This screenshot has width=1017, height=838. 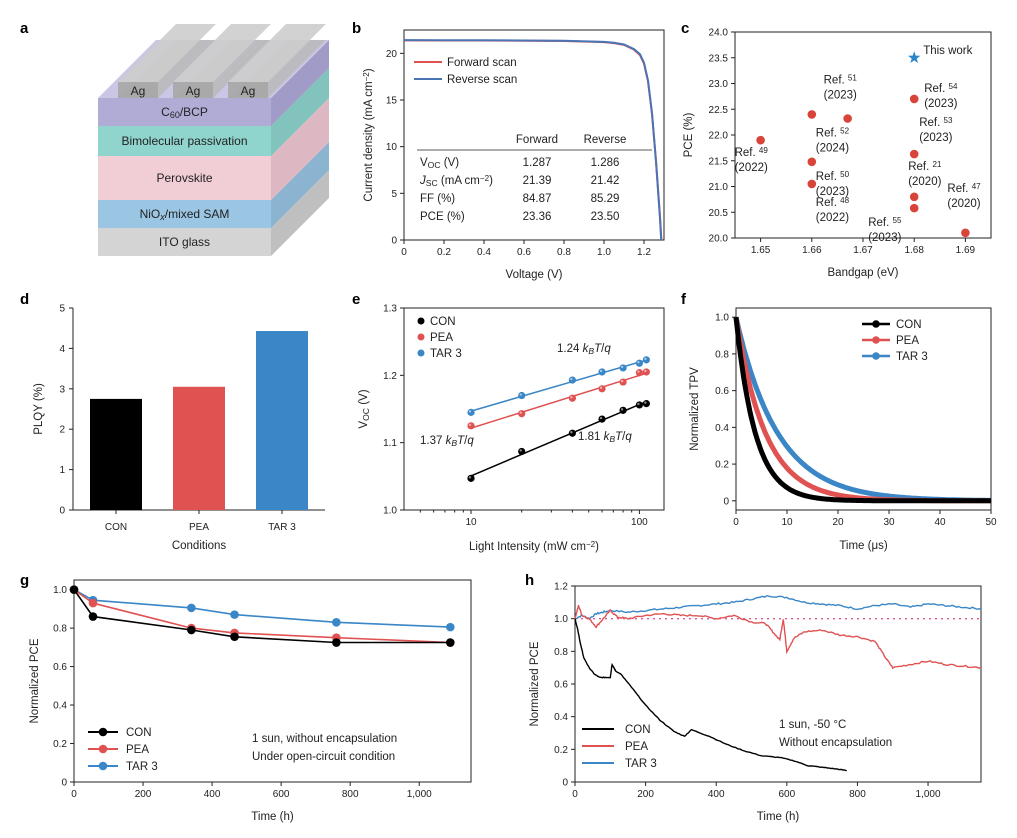 I want to click on x-tick-label: 0.4, so click(x=484, y=252).